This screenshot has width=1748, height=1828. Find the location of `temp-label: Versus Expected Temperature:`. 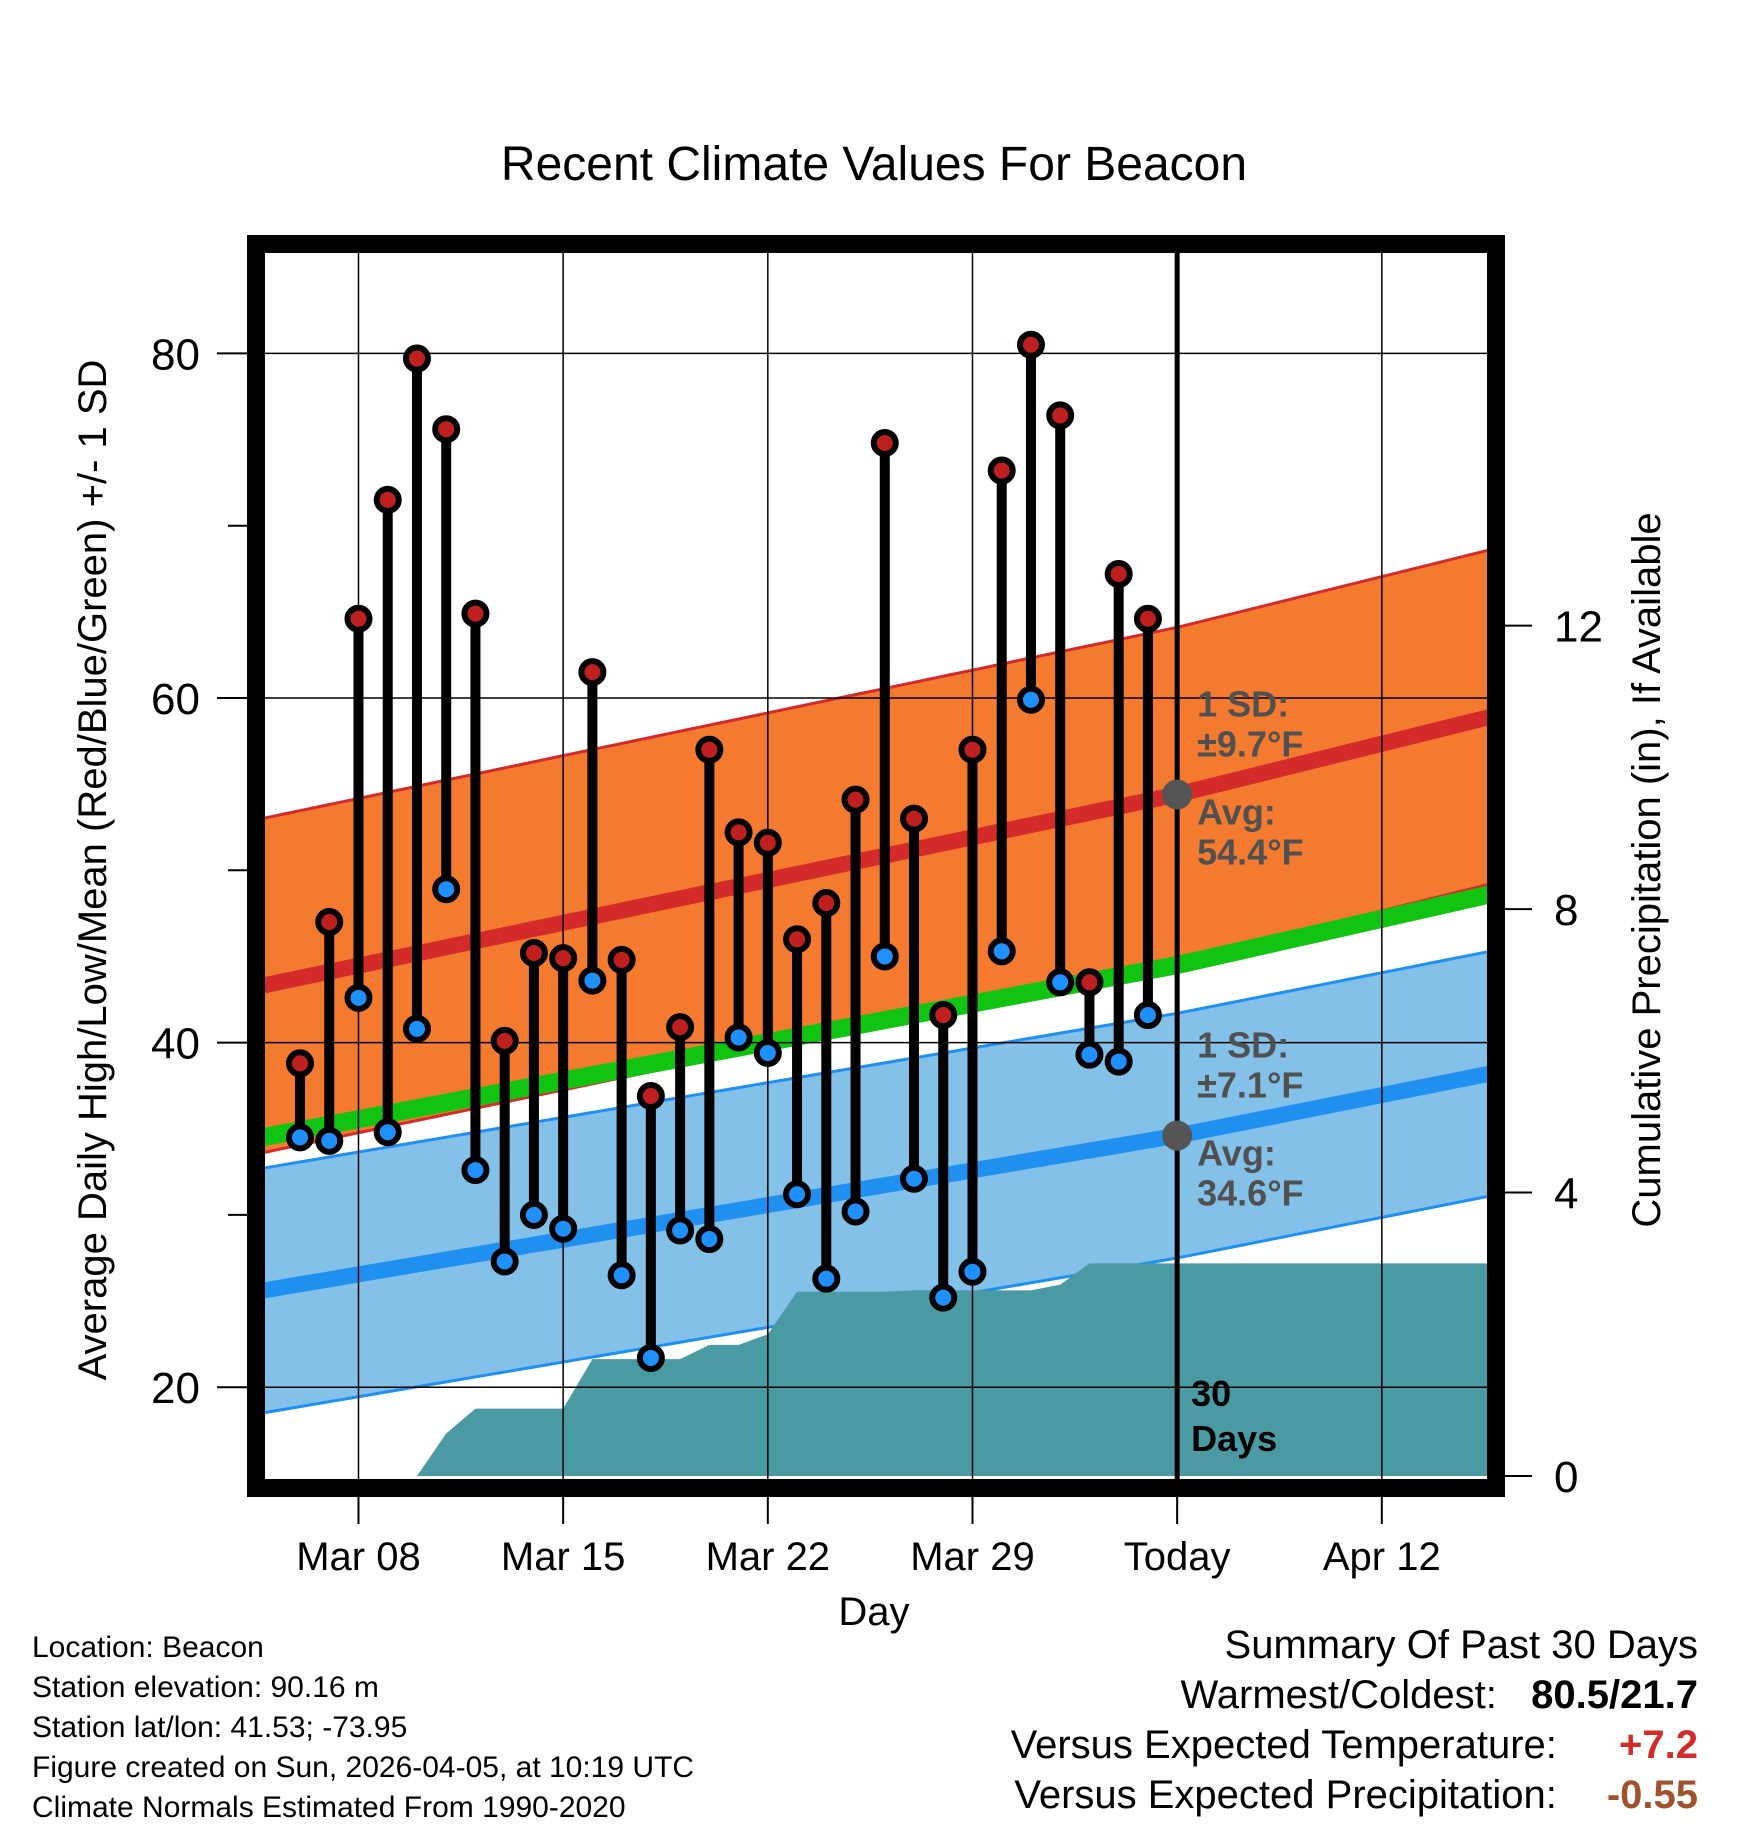

temp-label: Versus Expected Temperature: is located at coordinates (1283, 1745).